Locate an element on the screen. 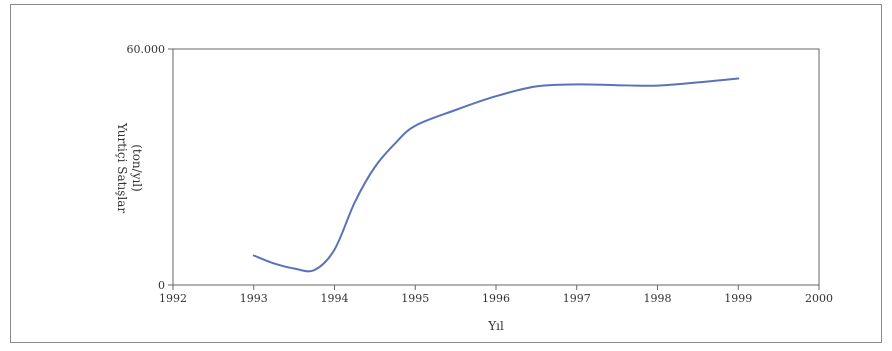 The width and height of the screenshot is (892, 351). y-axis-title-line-1: Yurtiçi Satışlar is located at coordinates (122, 168).